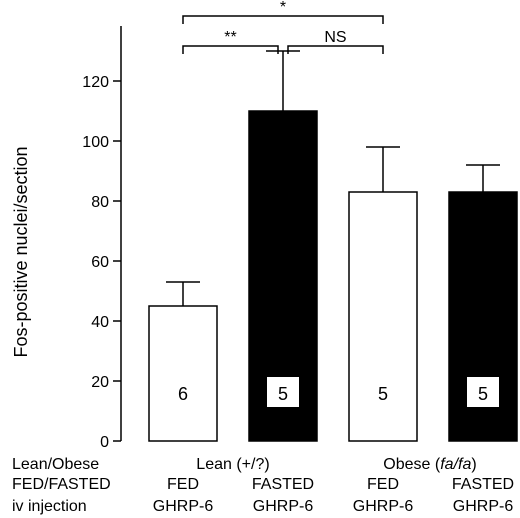 The image size is (520, 518). What do you see at coordinates (335, 37) in the screenshot?
I see `significance-label: NS` at bounding box center [335, 37].